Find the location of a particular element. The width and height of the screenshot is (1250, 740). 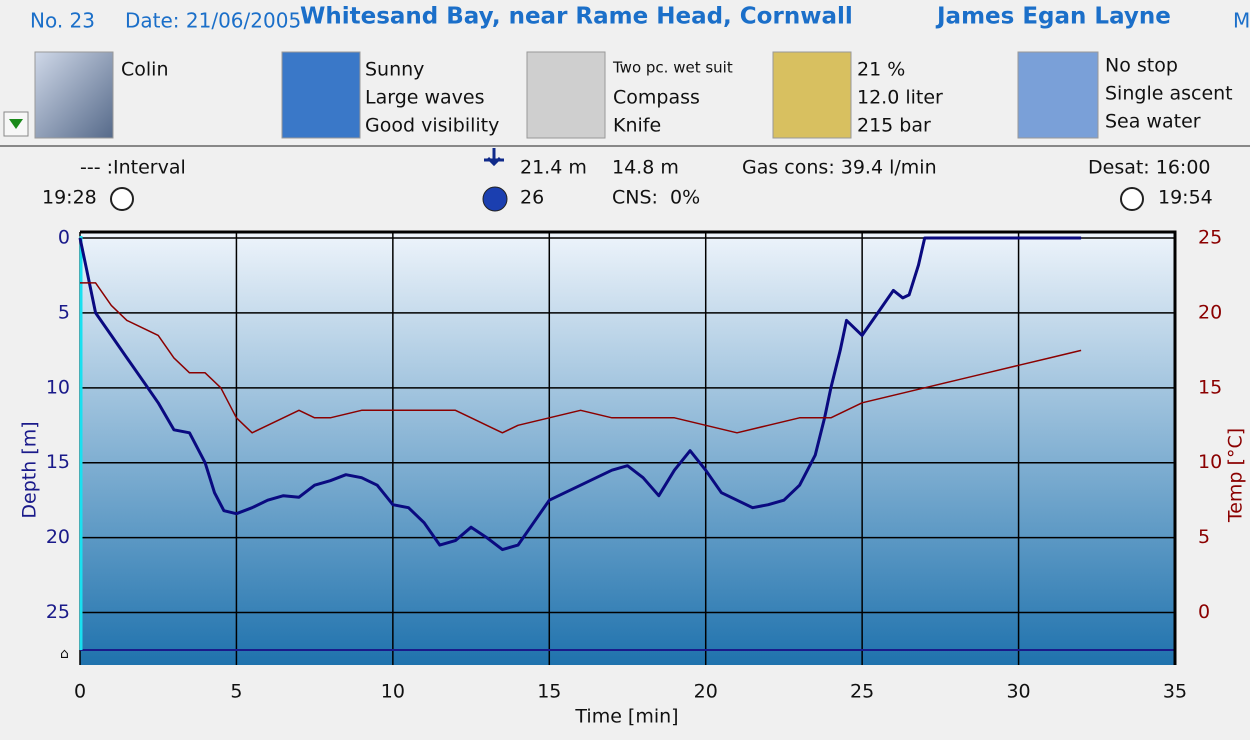

y-tick-label: 20 is located at coordinates (58, 537).